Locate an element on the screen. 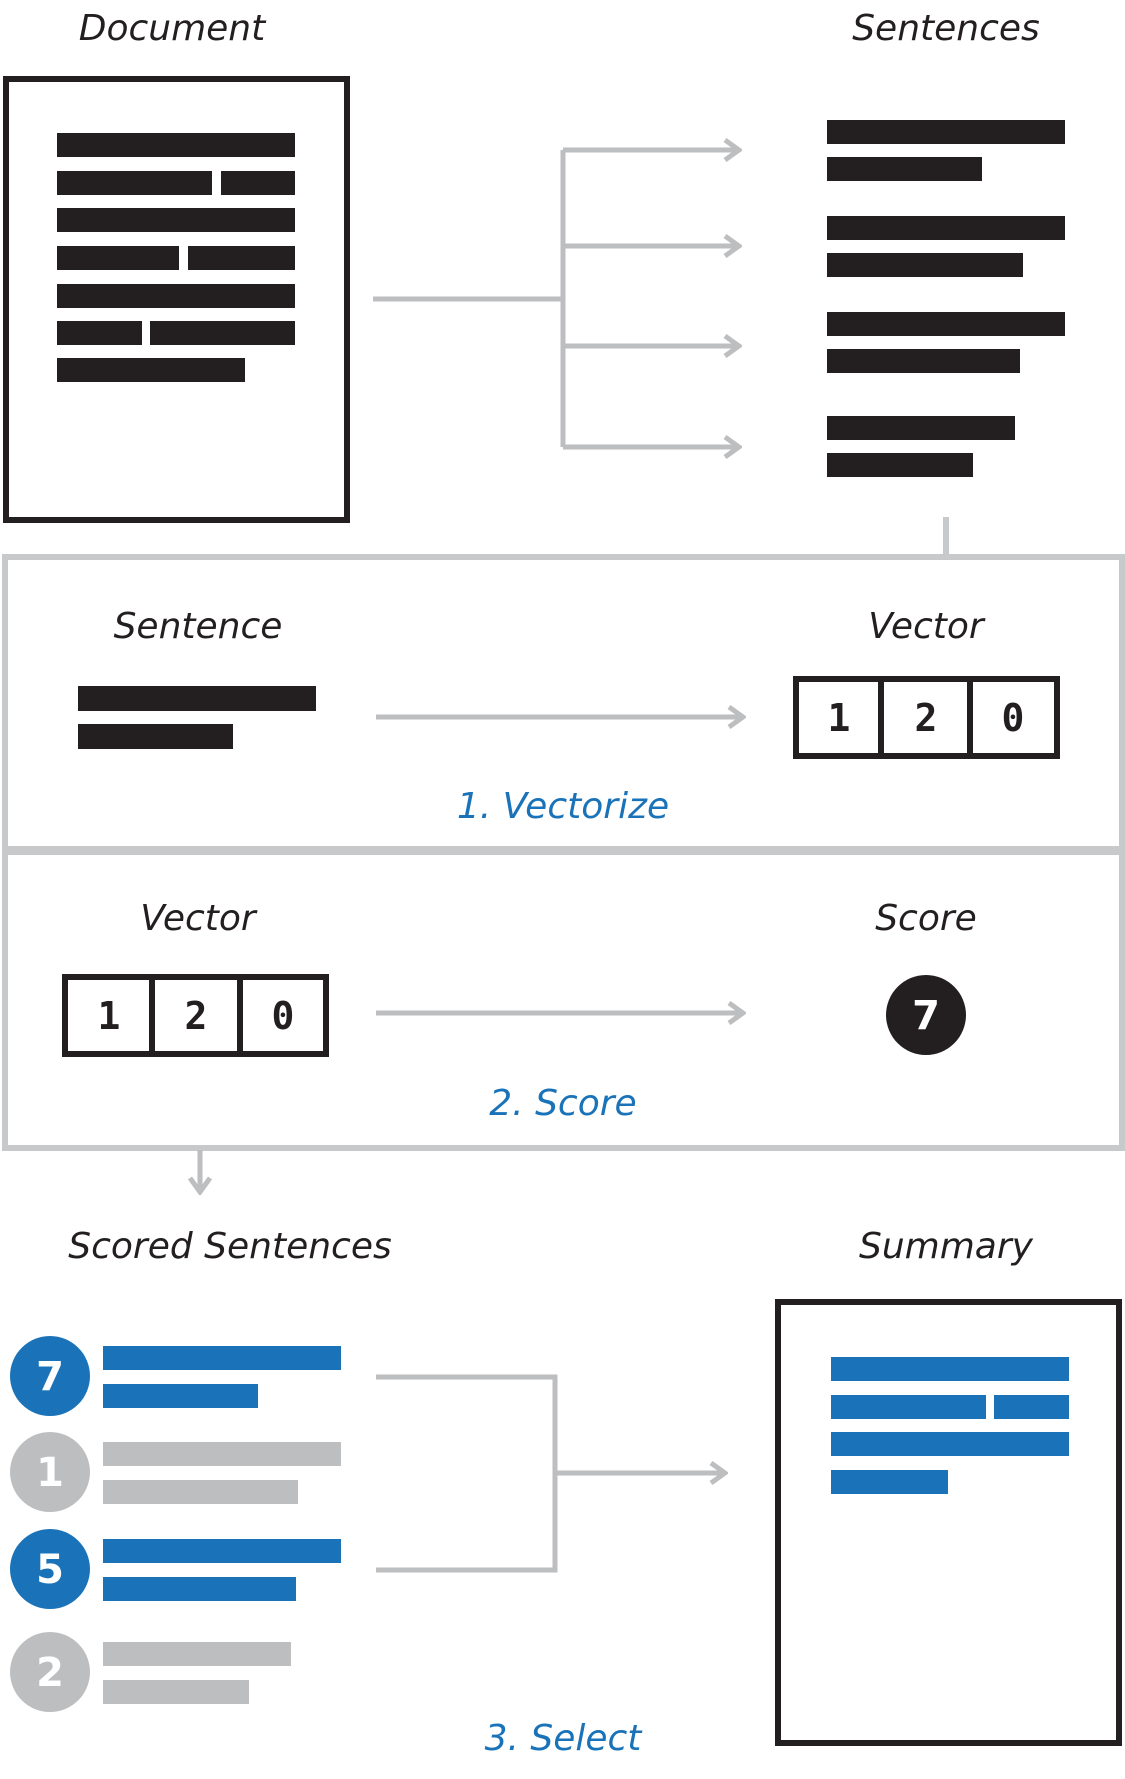 The height and width of the screenshot is (1779, 1125). step-vectorize-label: 1. Vectorize is located at coordinates (563, 806).